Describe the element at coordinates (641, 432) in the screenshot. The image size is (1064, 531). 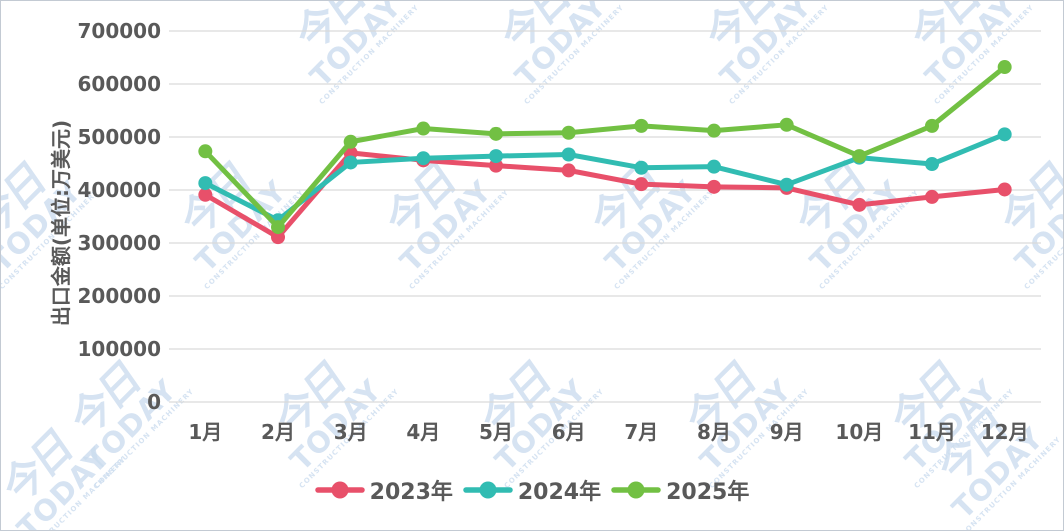
I see `x-tick-label: 7月` at that location.